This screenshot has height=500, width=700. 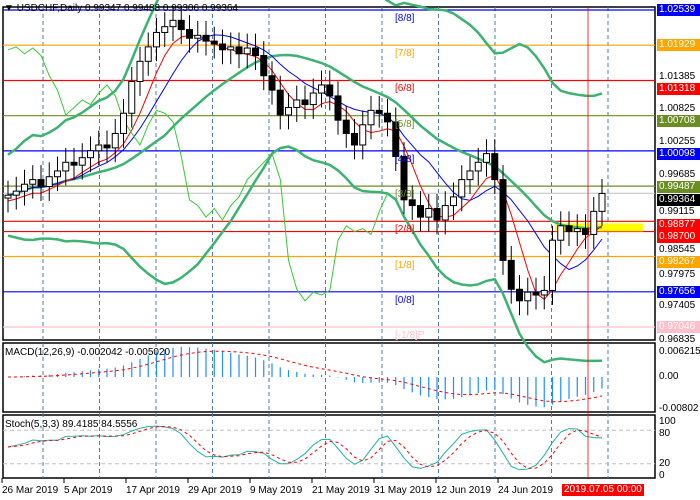 What do you see at coordinates (669, 376) in the screenshot?
I see `macd-axis-tick: 0.00` at bounding box center [669, 376].